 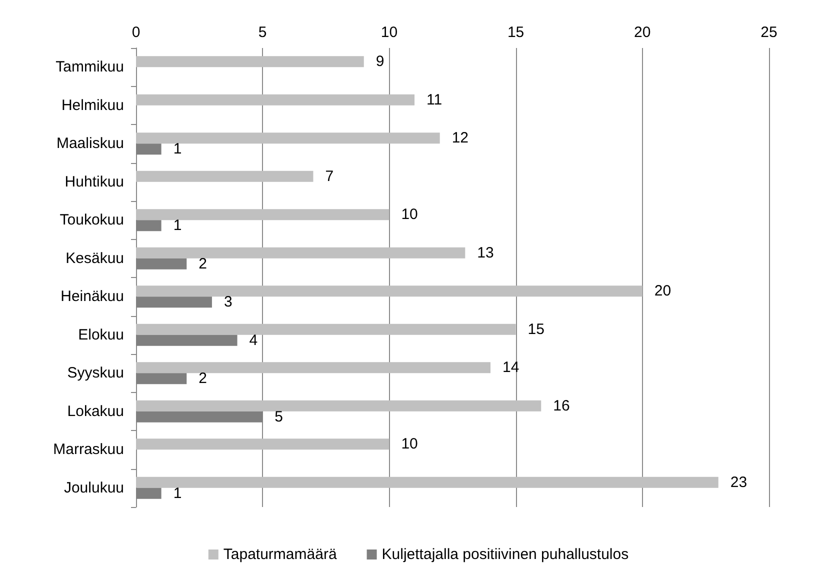 What do you see at coordinates (95, 411) in the screenshot?
I see `y-tick-label: Lokakuu` at bounding box center [95, 411].